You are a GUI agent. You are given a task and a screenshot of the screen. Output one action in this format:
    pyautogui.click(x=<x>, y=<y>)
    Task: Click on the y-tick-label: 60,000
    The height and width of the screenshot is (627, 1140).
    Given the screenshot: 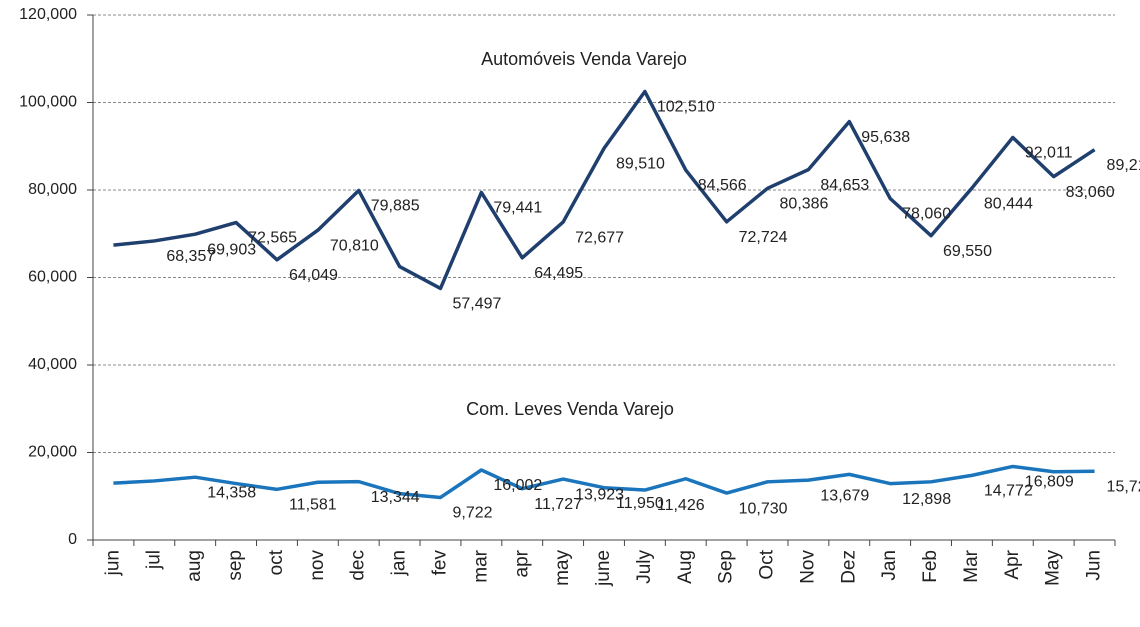 What is the action you would take?
    pyautogui.click(x=52, y=277)
    